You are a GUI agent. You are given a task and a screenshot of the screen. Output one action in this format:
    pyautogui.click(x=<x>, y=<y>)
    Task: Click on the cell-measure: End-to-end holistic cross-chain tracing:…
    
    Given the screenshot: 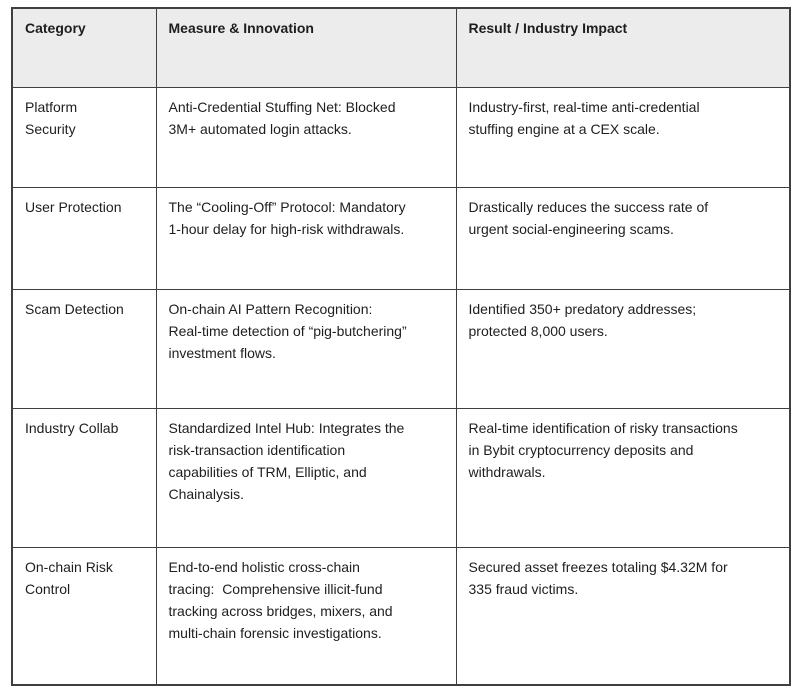 What is the action you would take?
    pyautogui.click(x=306, y=616)
    